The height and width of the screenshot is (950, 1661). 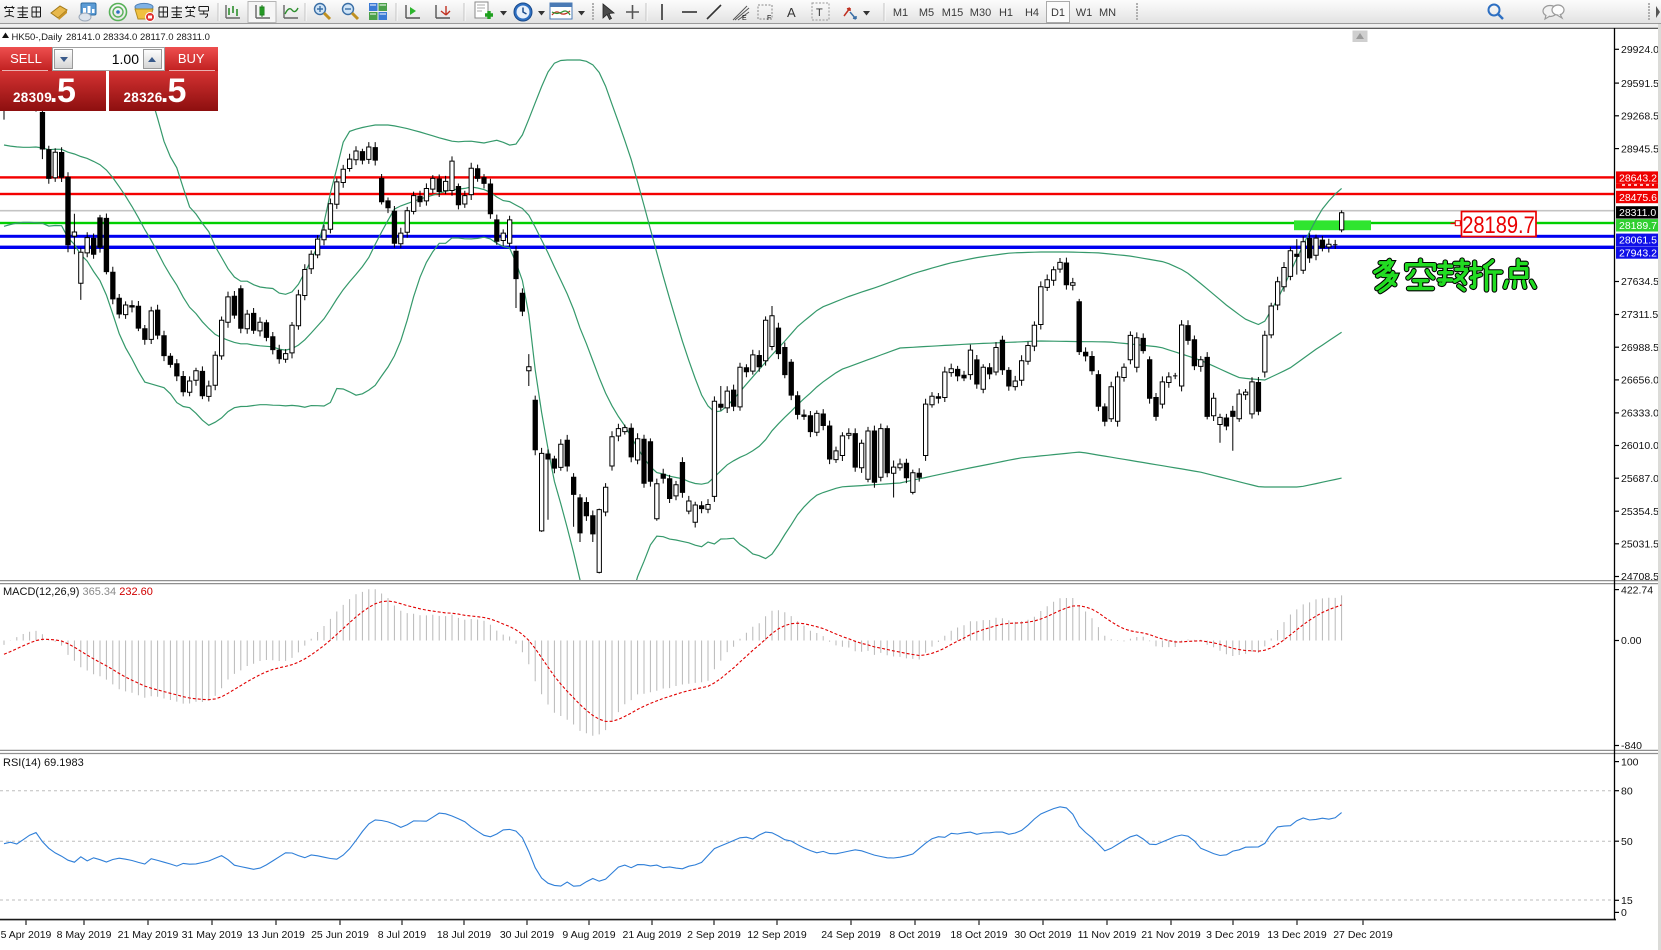 I want to click on svg-text: 5 Apr 2019, so click(x=26, y=935).